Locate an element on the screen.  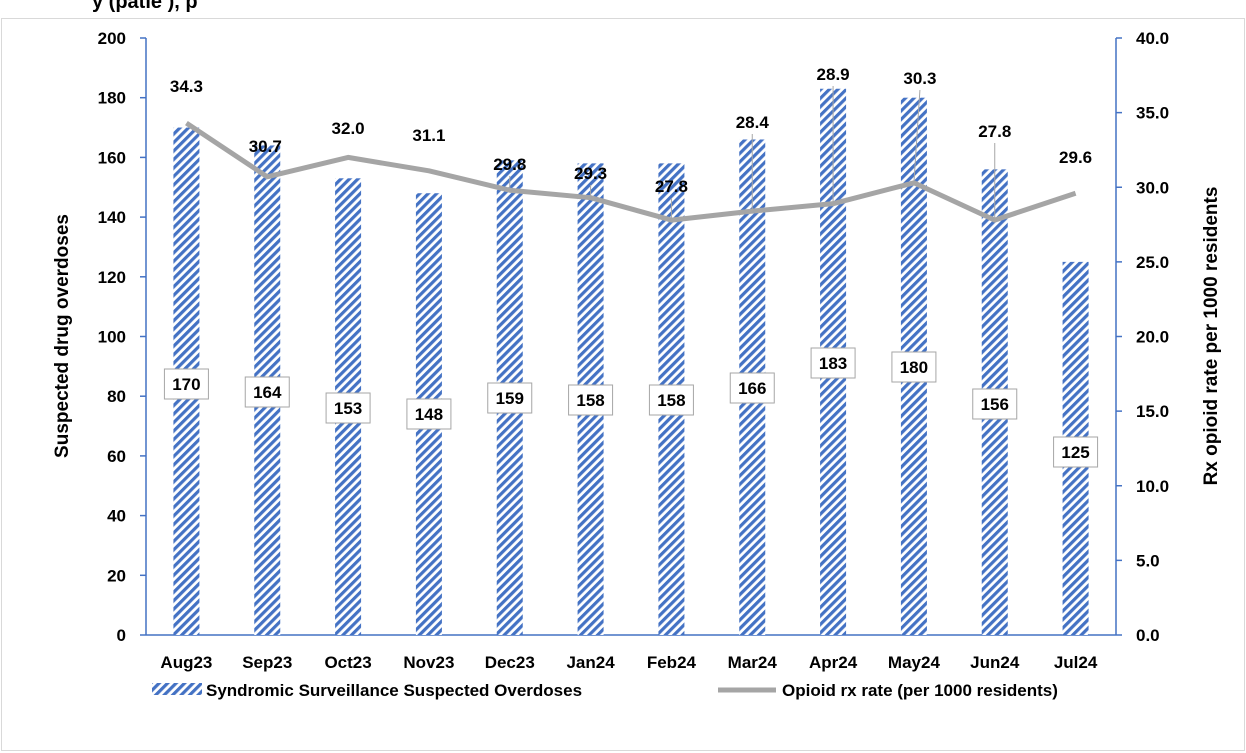
y2-tick-label: 5.0 is located at coordinates (1148, 560).